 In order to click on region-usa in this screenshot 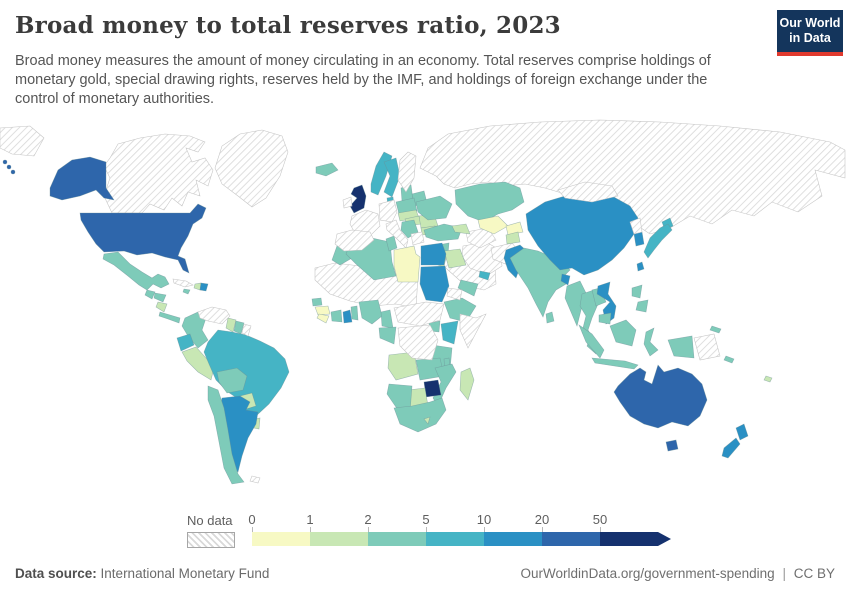, I will do `click(143, 238)`.